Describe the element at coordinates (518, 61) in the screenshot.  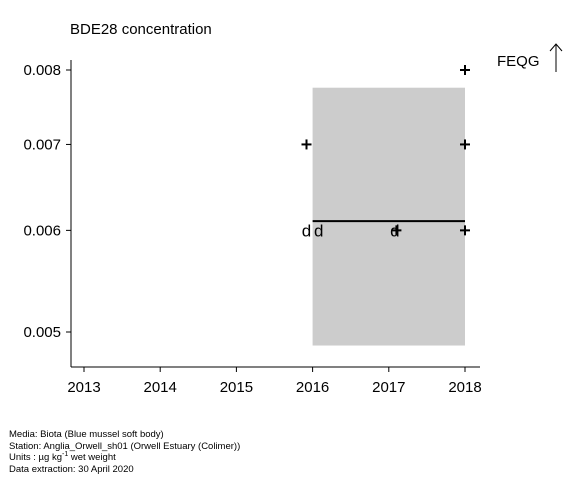
I see `criterion-label: FEQG` at that location.